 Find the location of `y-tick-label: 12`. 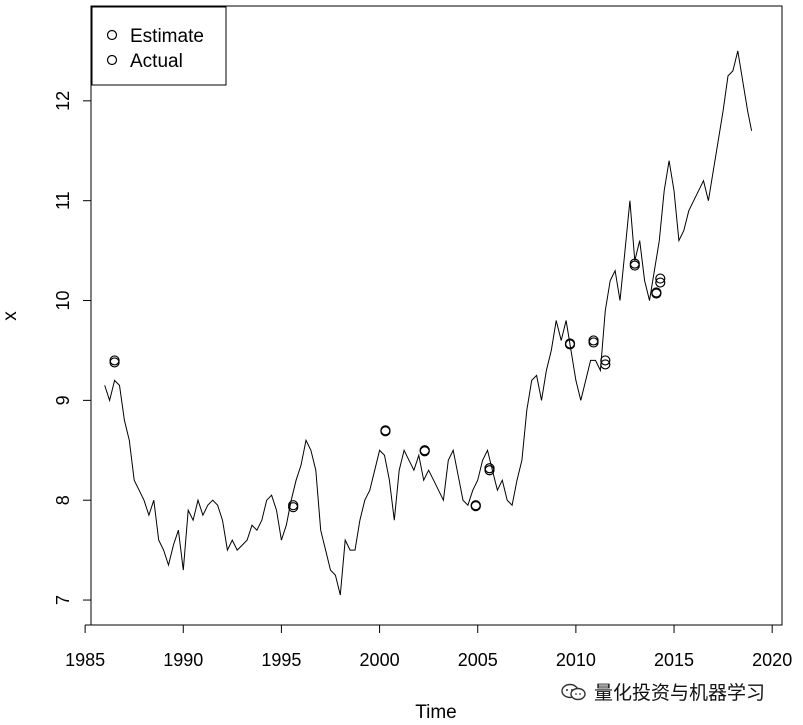

y-tick-label: 12 is located at coordinates (63, 101).